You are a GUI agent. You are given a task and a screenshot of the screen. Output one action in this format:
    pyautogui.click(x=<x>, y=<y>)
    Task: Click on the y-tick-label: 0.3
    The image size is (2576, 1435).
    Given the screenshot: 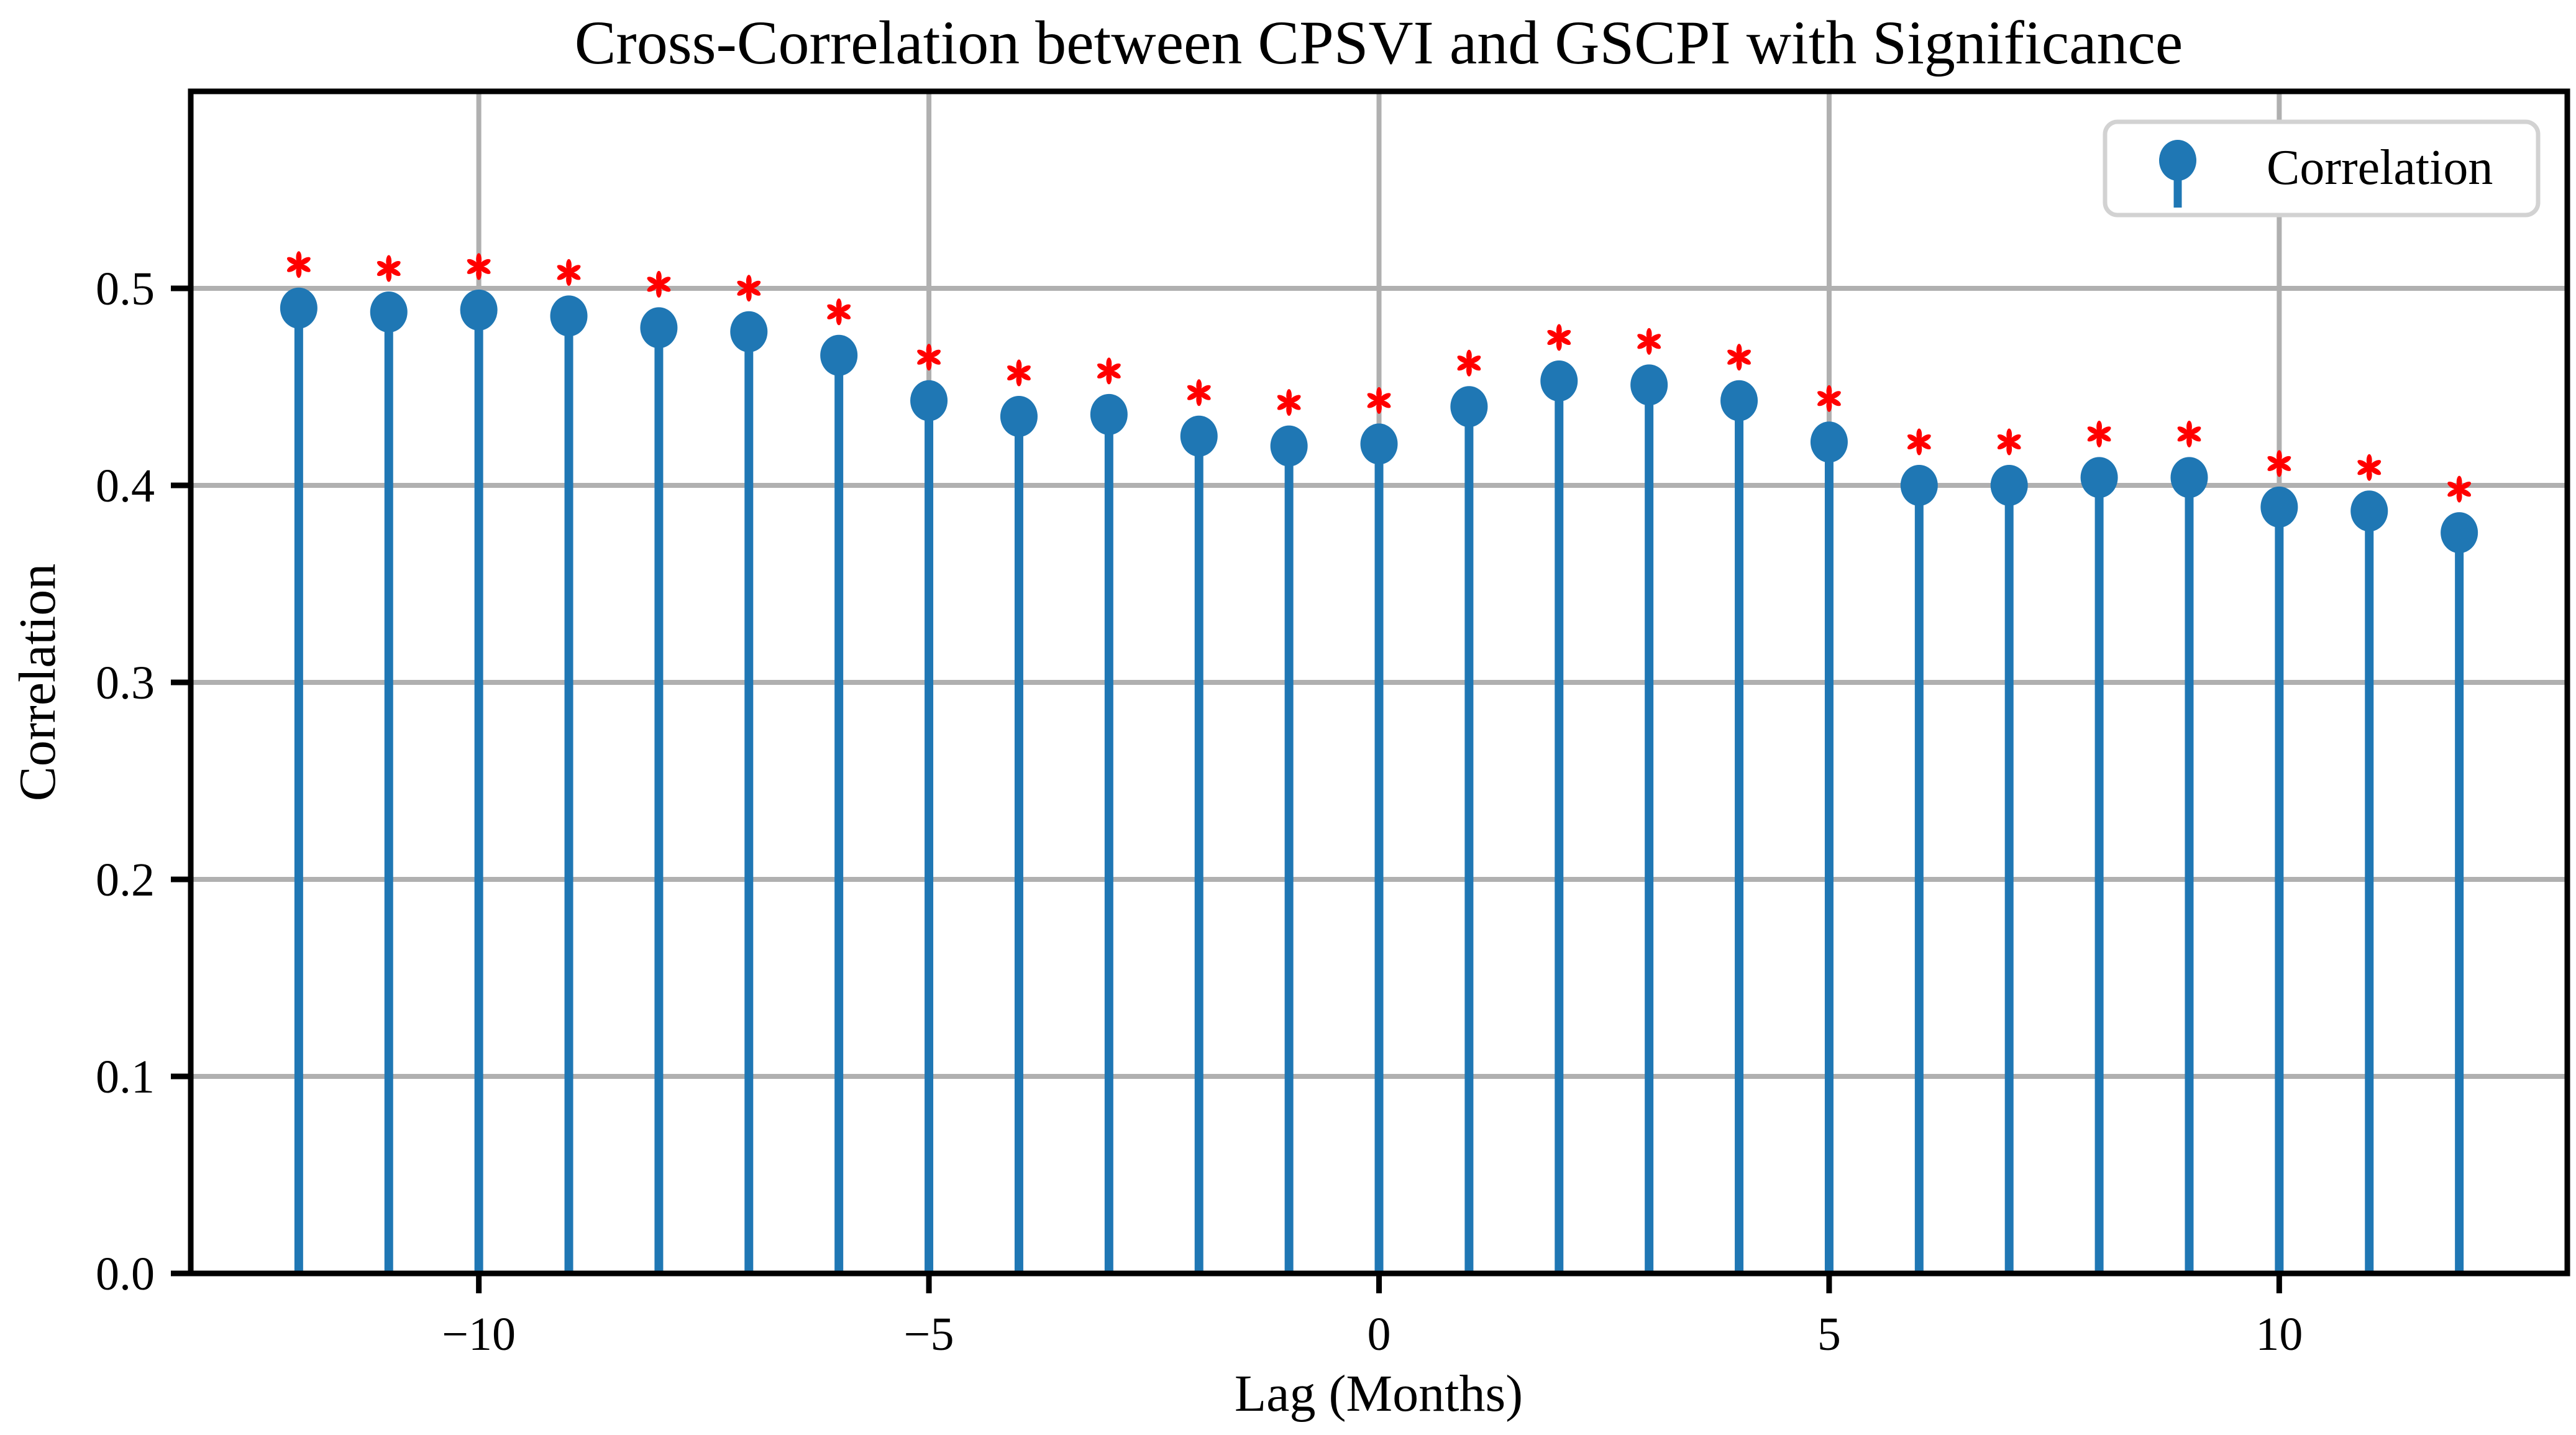 What is the action you would take?
    pyautogui.click(x=125, y=683)
    